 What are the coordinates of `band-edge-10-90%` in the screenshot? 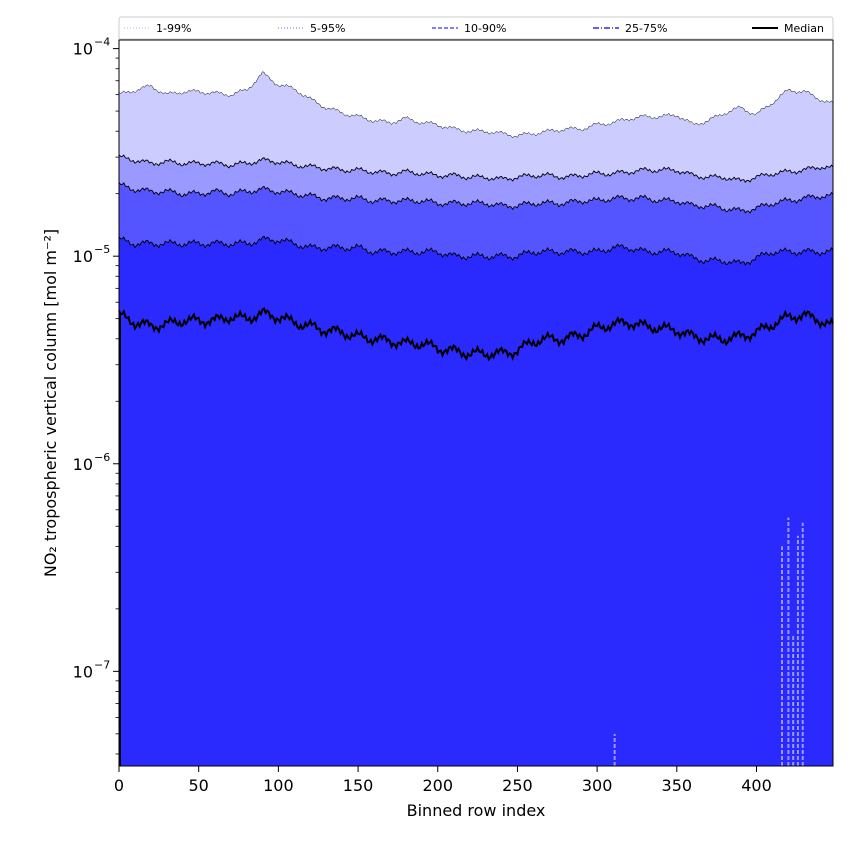 It's located at (476, 198).